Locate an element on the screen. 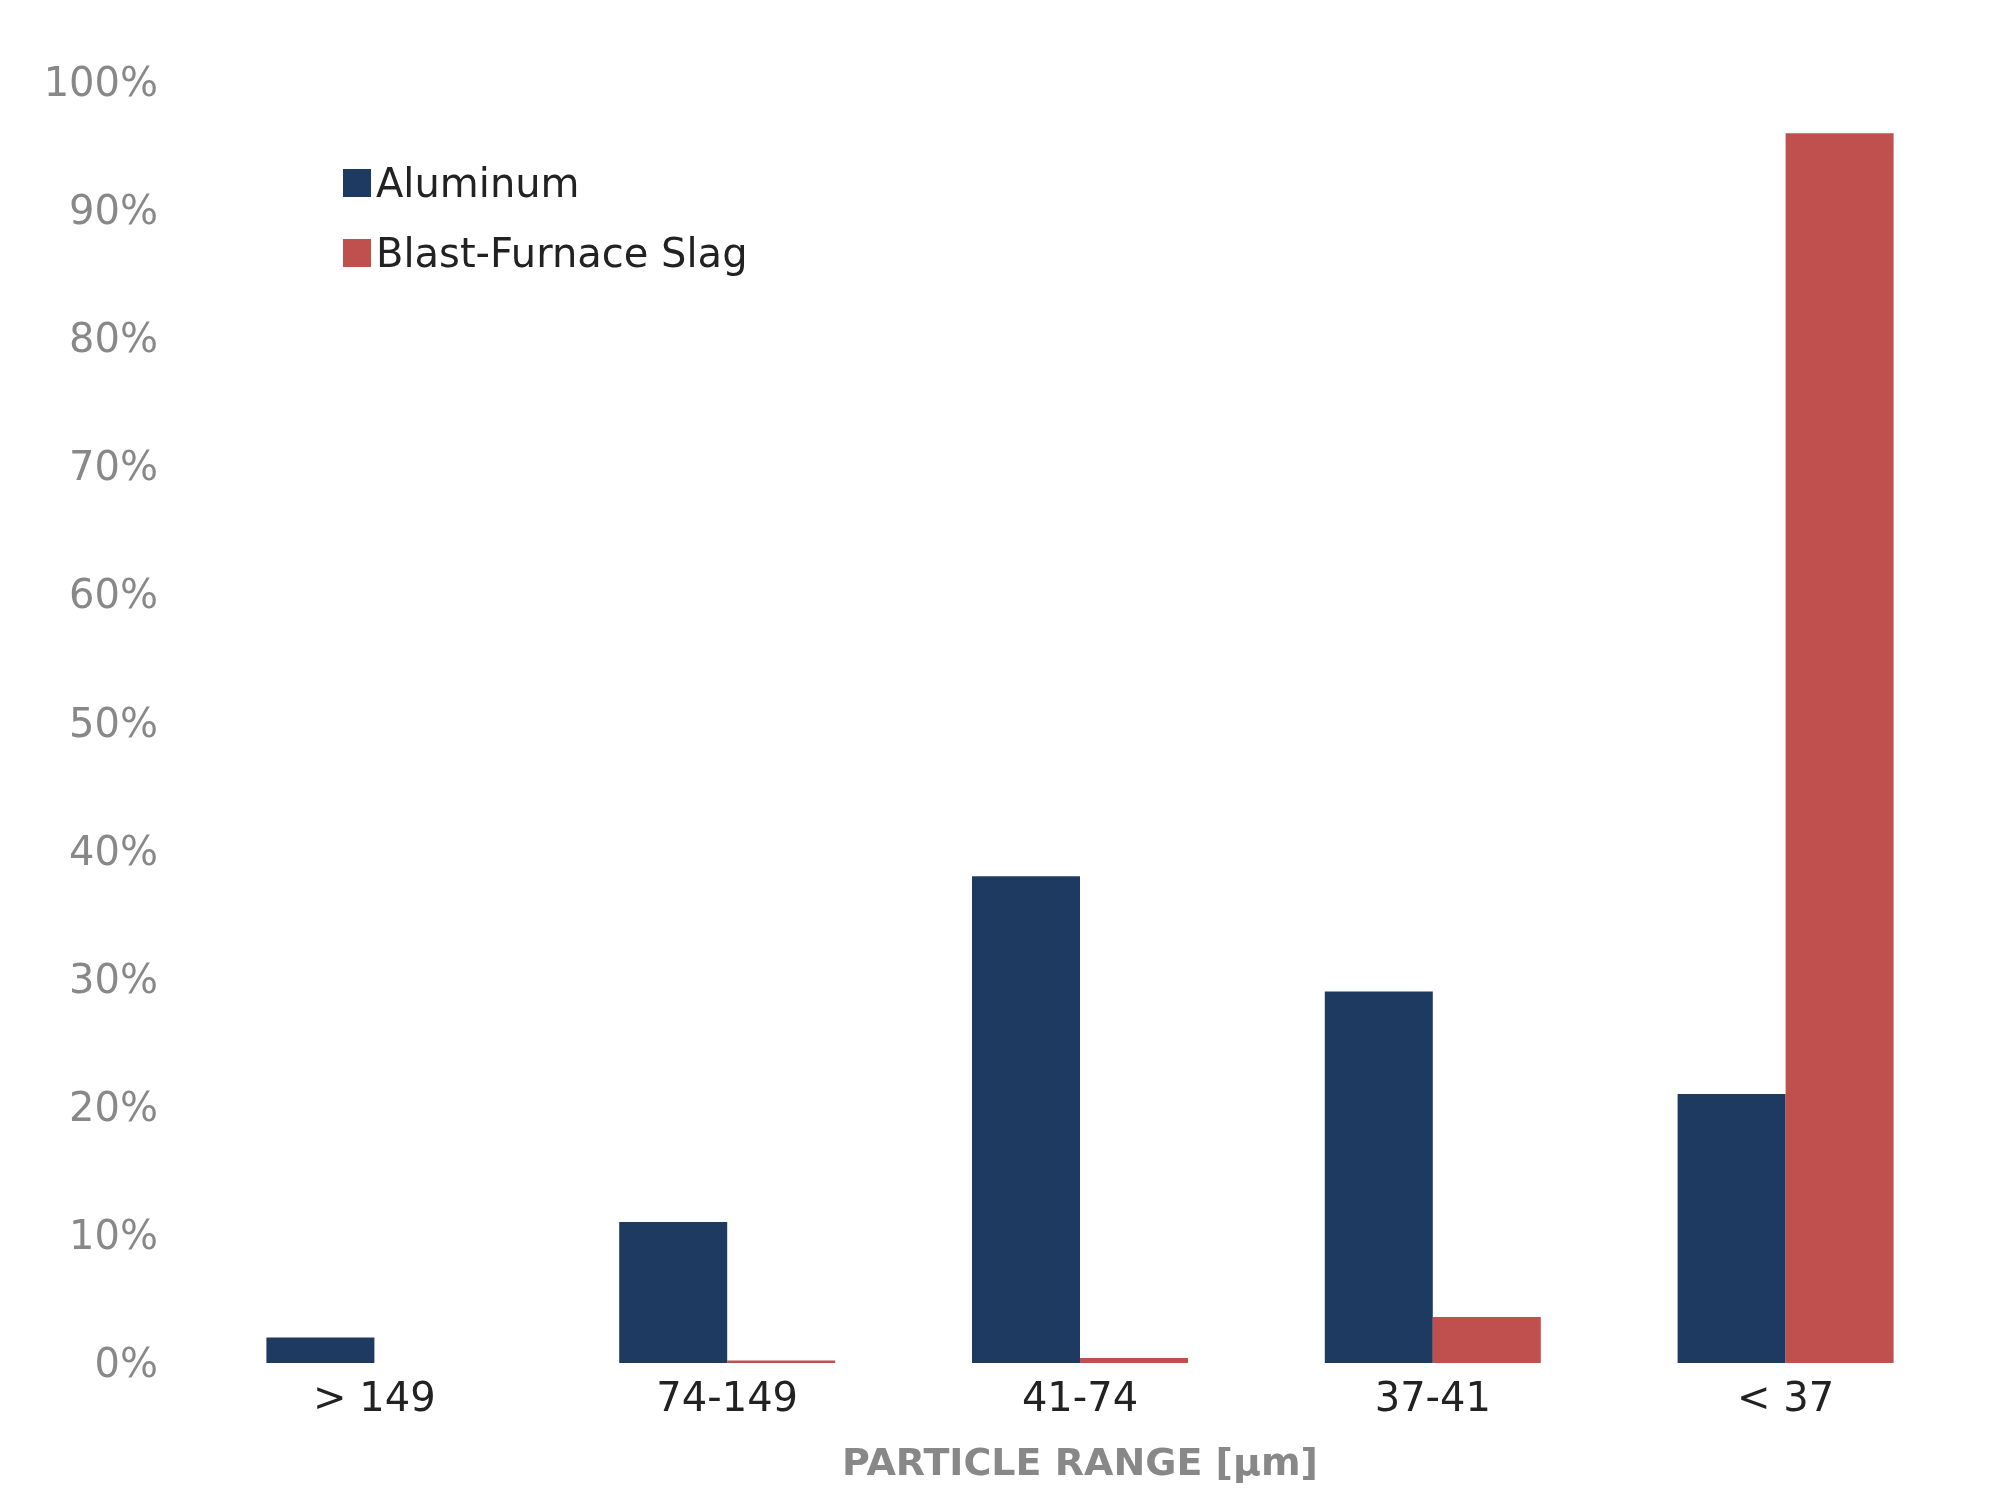 The height and width of the screenshot is (1494, 2010). x-tick-label: > 149 is located at coordinates (374, 1397).